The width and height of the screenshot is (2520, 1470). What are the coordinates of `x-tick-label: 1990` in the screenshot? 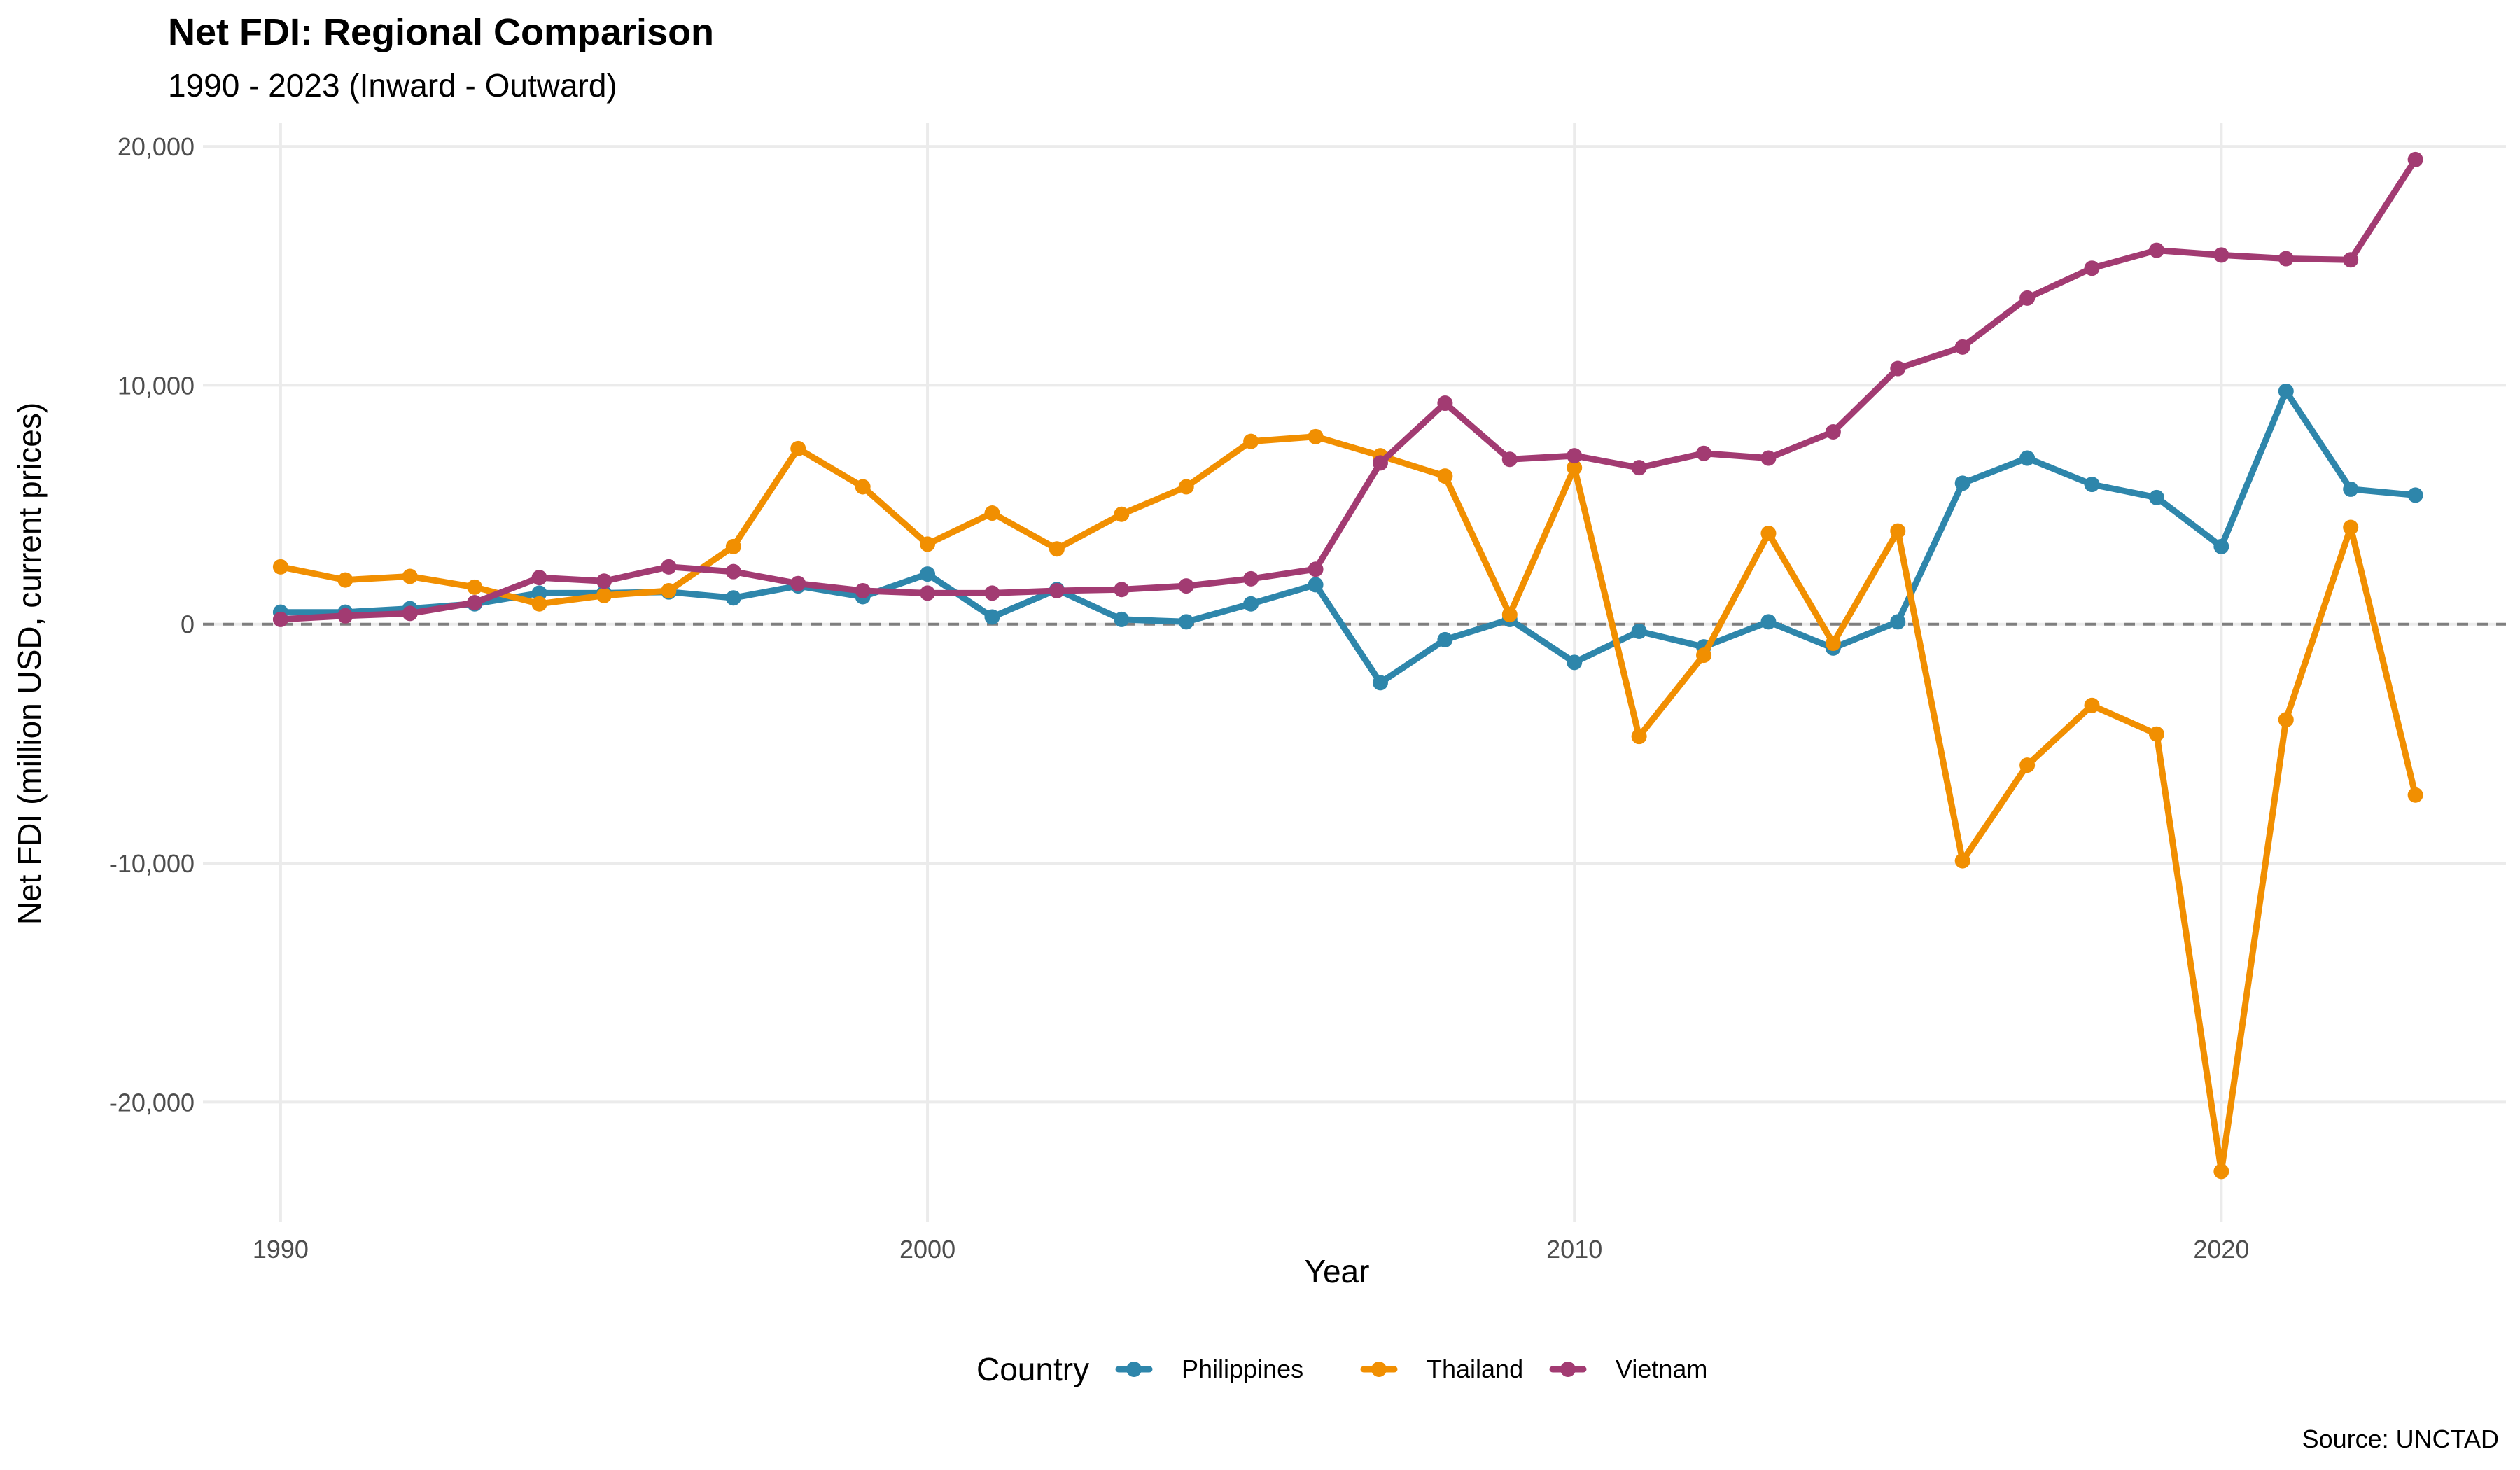 It's located at (281, 1249).